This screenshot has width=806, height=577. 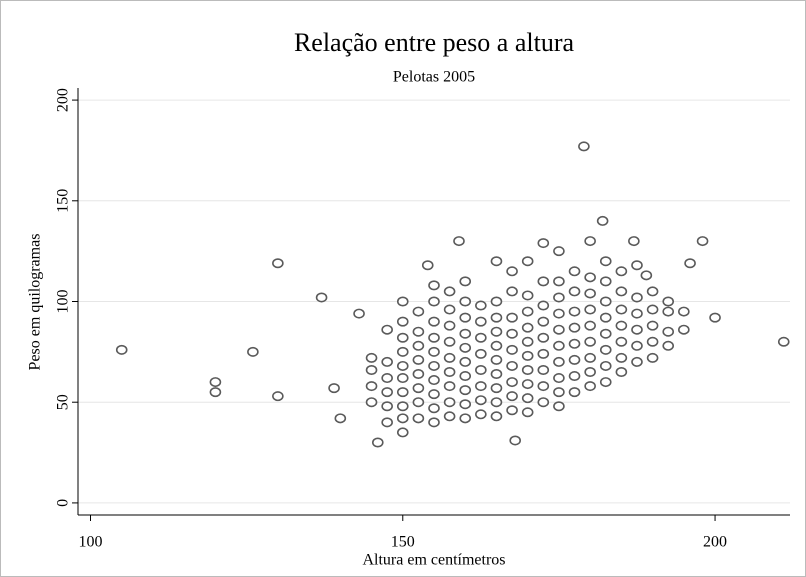 What do you see at coordinates (63, 201) in the screenshot?
I see `y-tick-label: 150` at bounding box center [63, 201].